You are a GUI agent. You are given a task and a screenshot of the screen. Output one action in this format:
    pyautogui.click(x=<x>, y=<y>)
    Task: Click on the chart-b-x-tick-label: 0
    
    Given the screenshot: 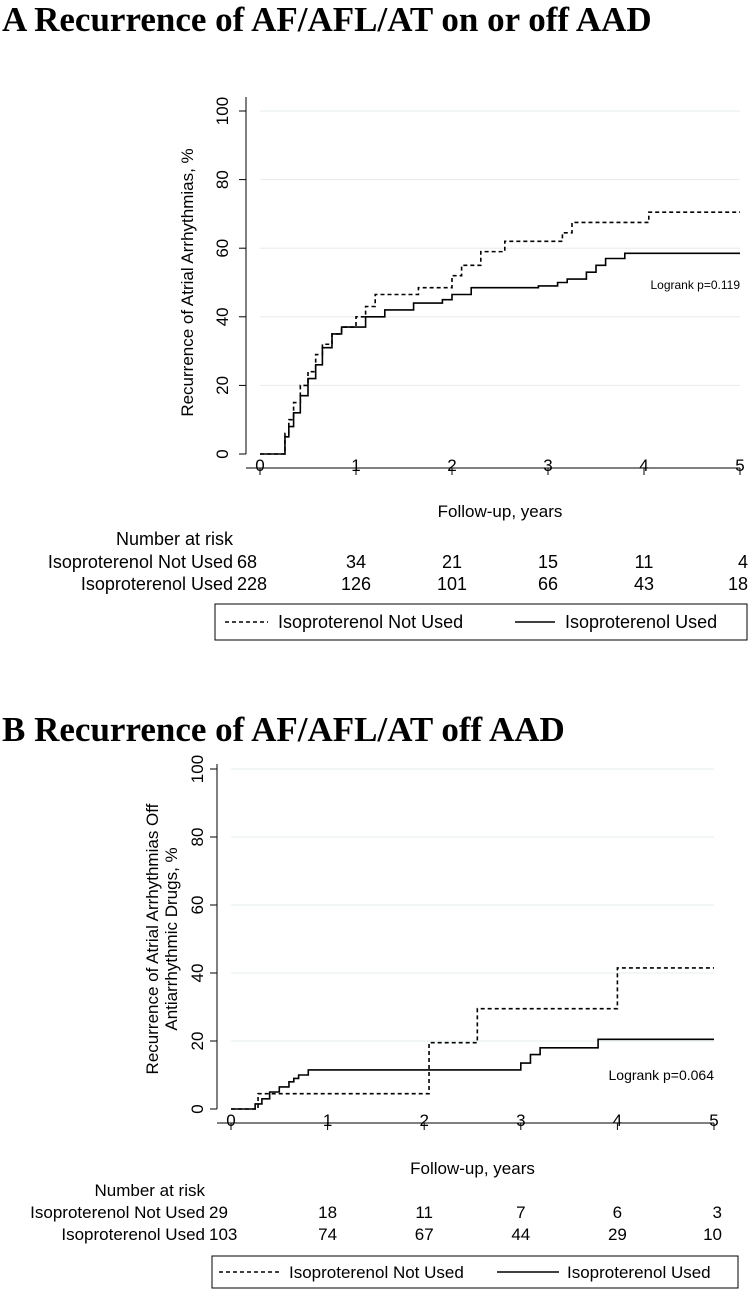 What is the action you would take?
    pyautogui.click(x=230, y=1120)
    